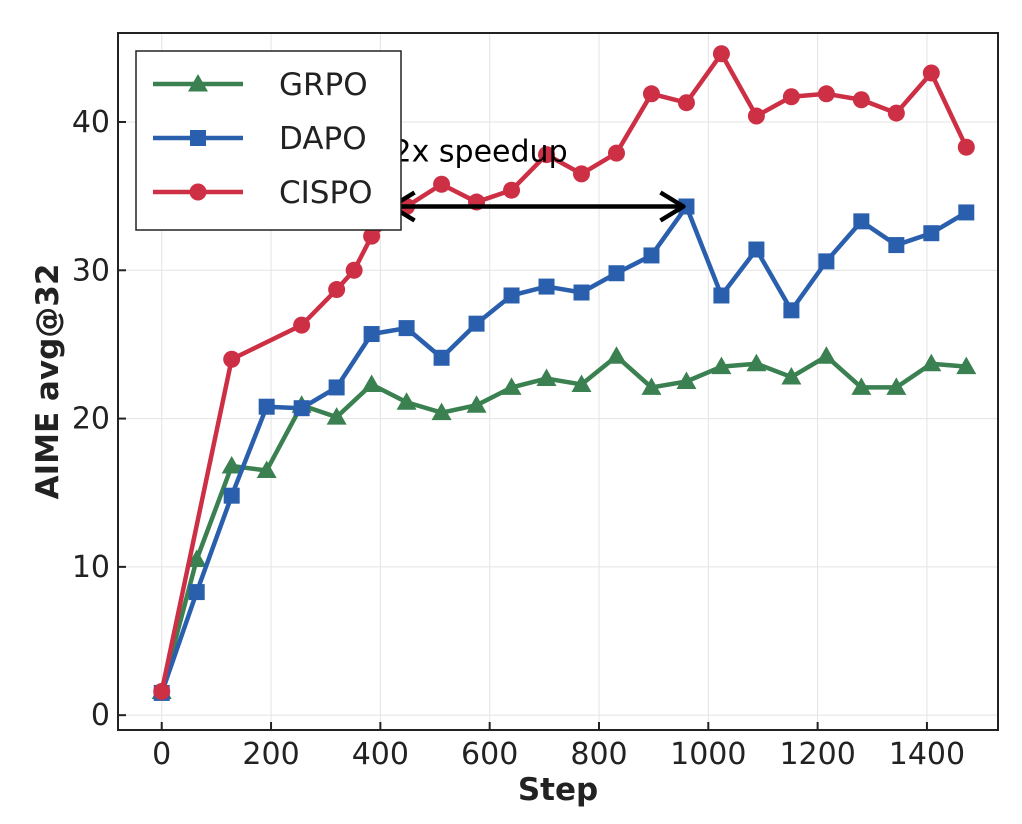 Image resolution: width=1022 pixels, height=824 pixels. I want to click on y-axis-title: AIME avg@32, so click(48, 382).